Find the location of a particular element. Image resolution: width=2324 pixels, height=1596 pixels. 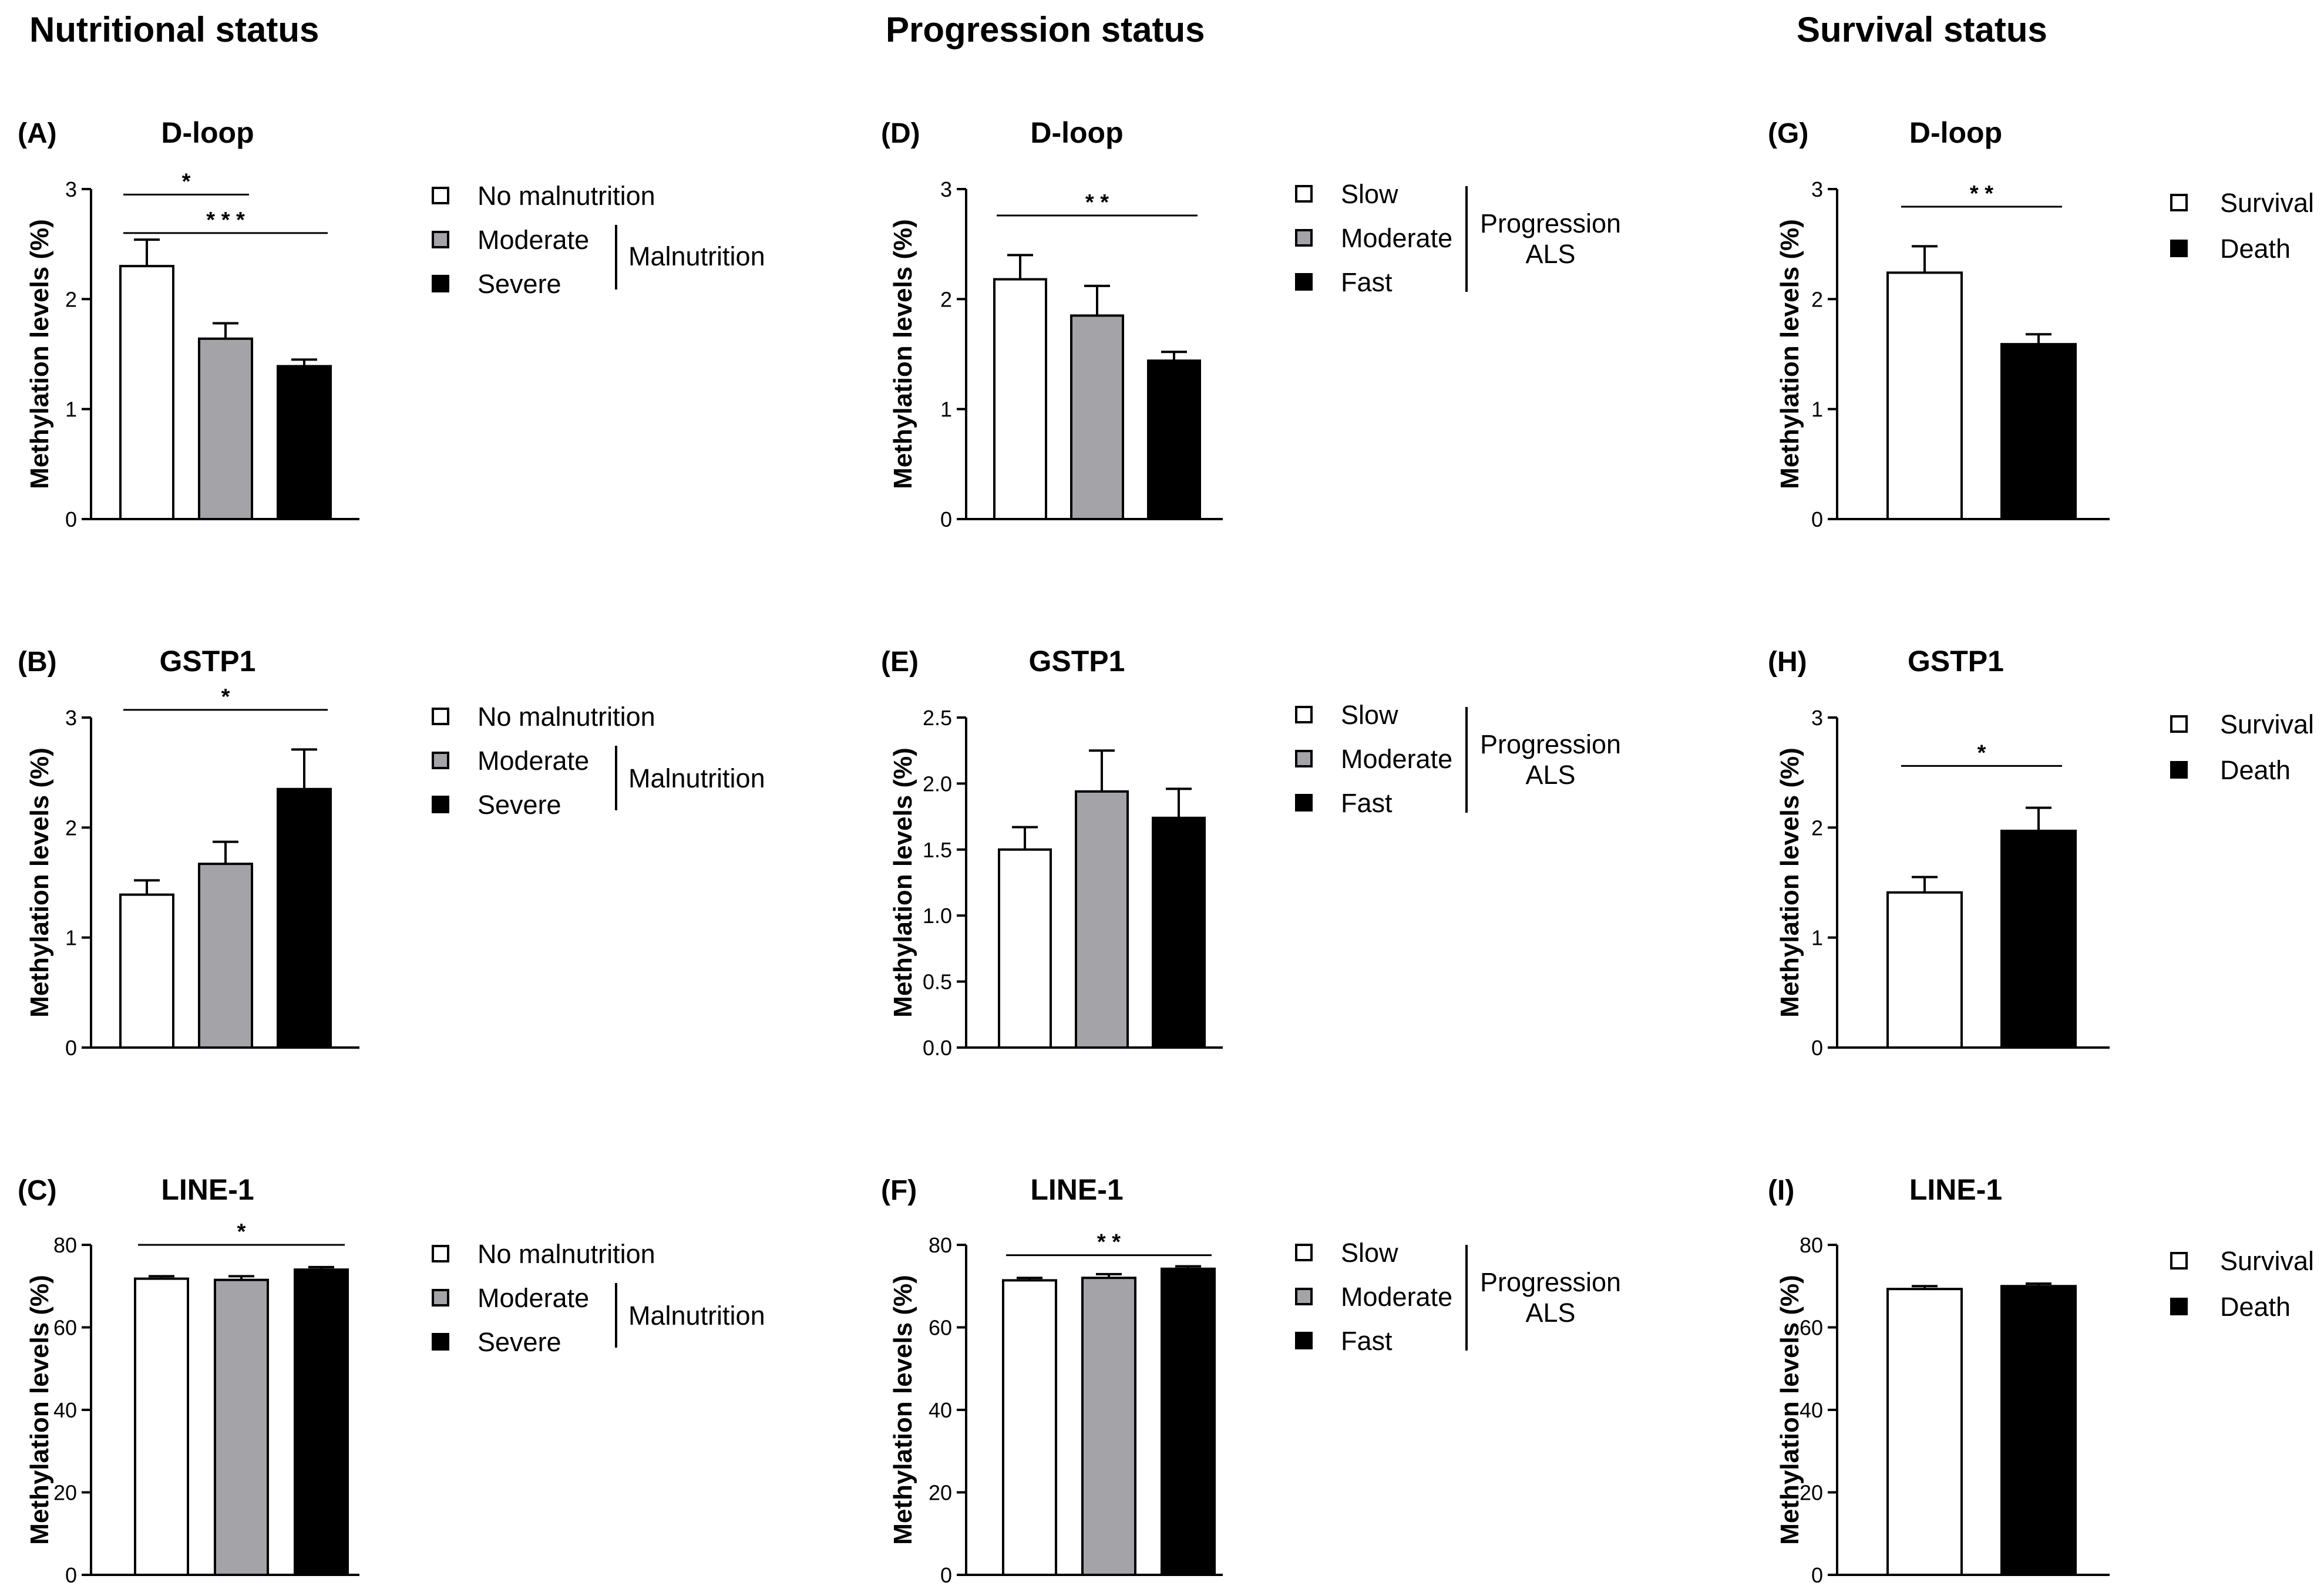

panel-title: LINE-1 is located at coordinates (1956, 1189).